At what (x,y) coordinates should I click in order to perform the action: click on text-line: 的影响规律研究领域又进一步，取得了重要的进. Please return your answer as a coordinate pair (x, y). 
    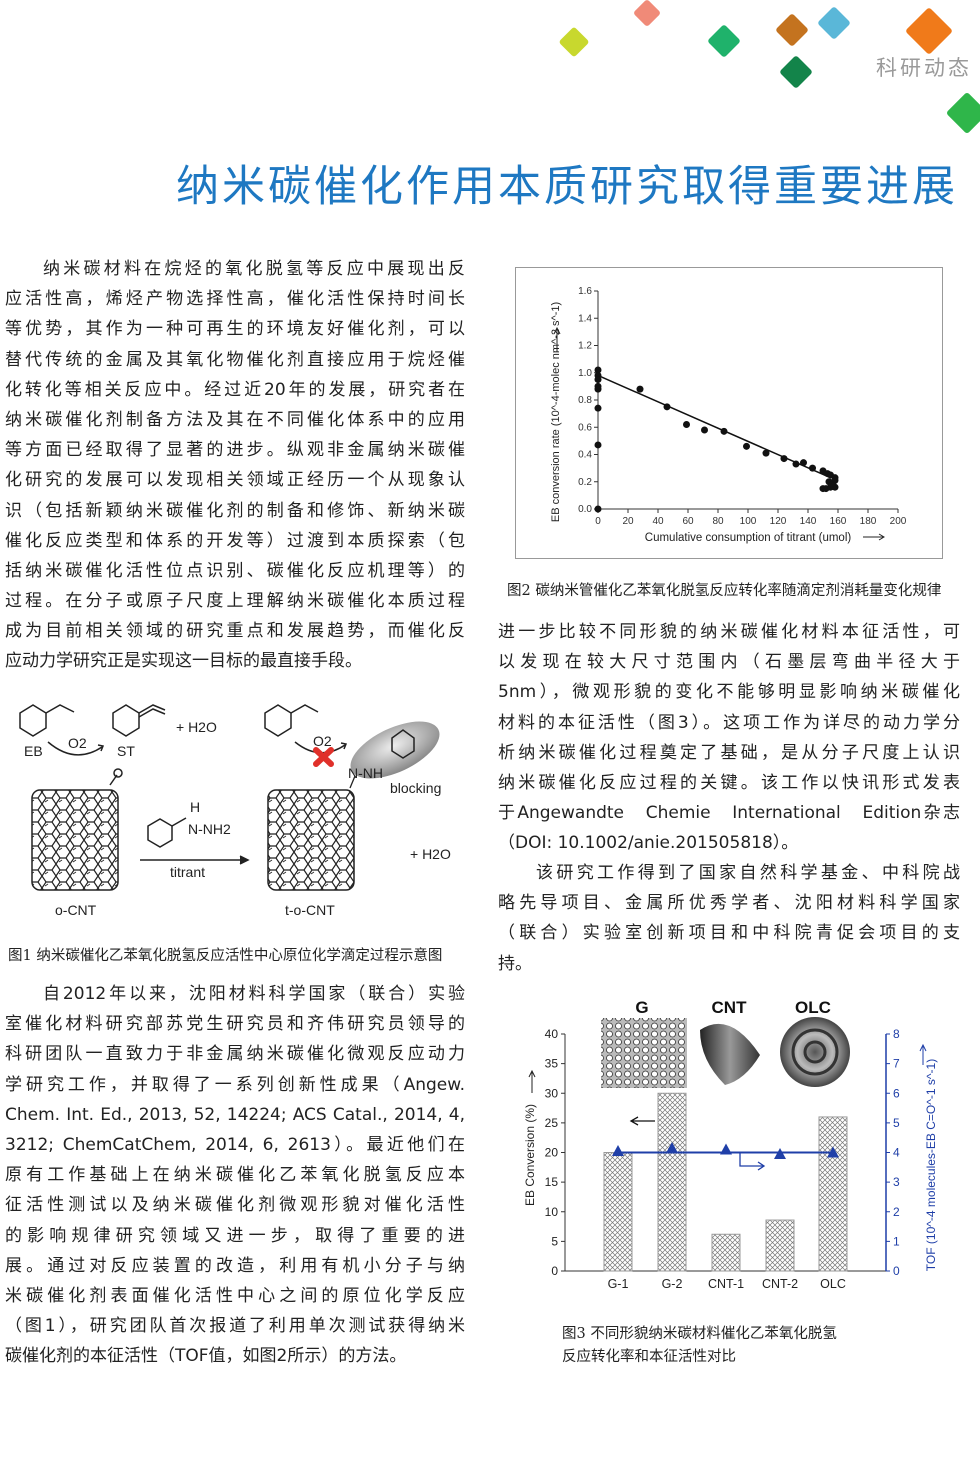
    Looking at the image, I should click on (235, 1235).